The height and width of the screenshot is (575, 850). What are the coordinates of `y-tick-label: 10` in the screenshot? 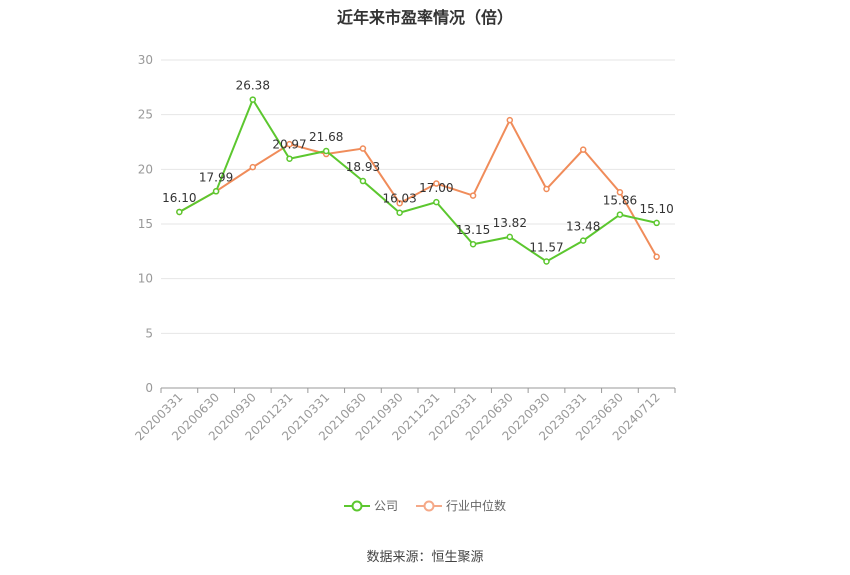 It's located at (145, 279).